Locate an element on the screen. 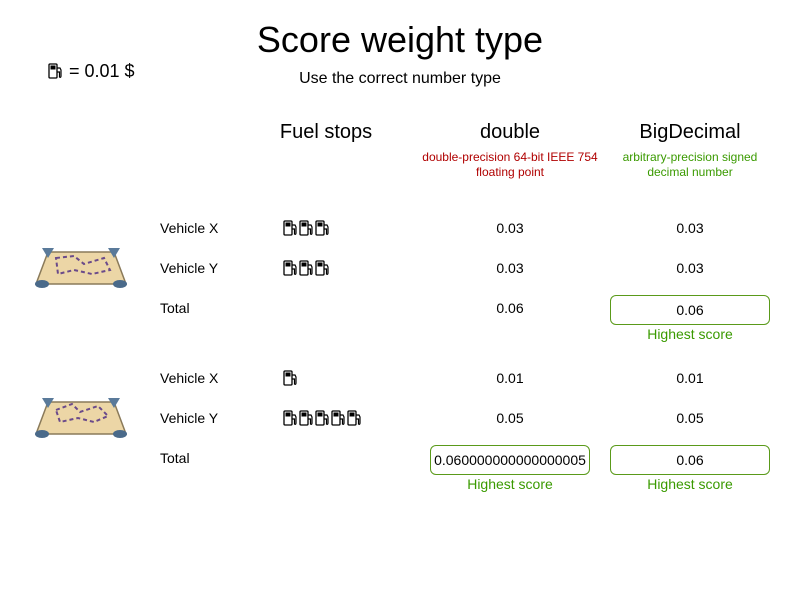 The width and height of the screenshot is (800, 600). column-header-fuel-stops: Fuel stops is located at coordinates (326, 132).